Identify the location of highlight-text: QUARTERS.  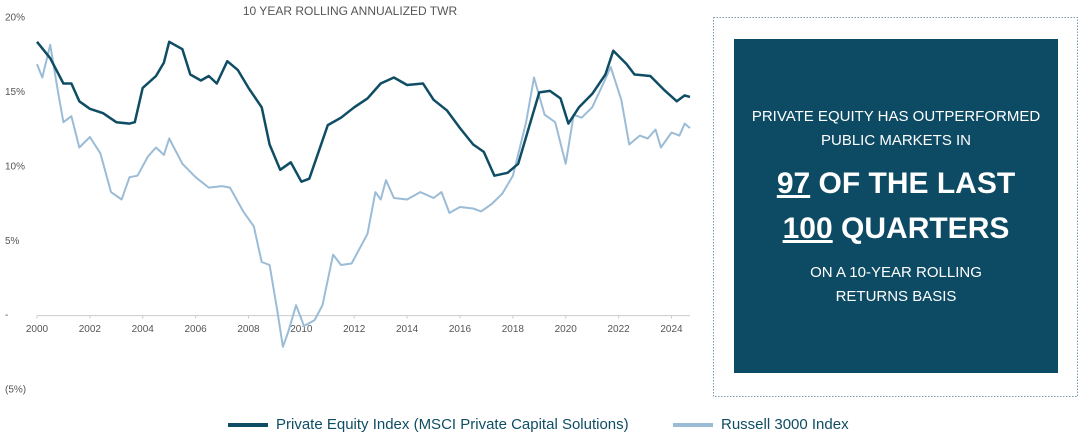
(925, 228).